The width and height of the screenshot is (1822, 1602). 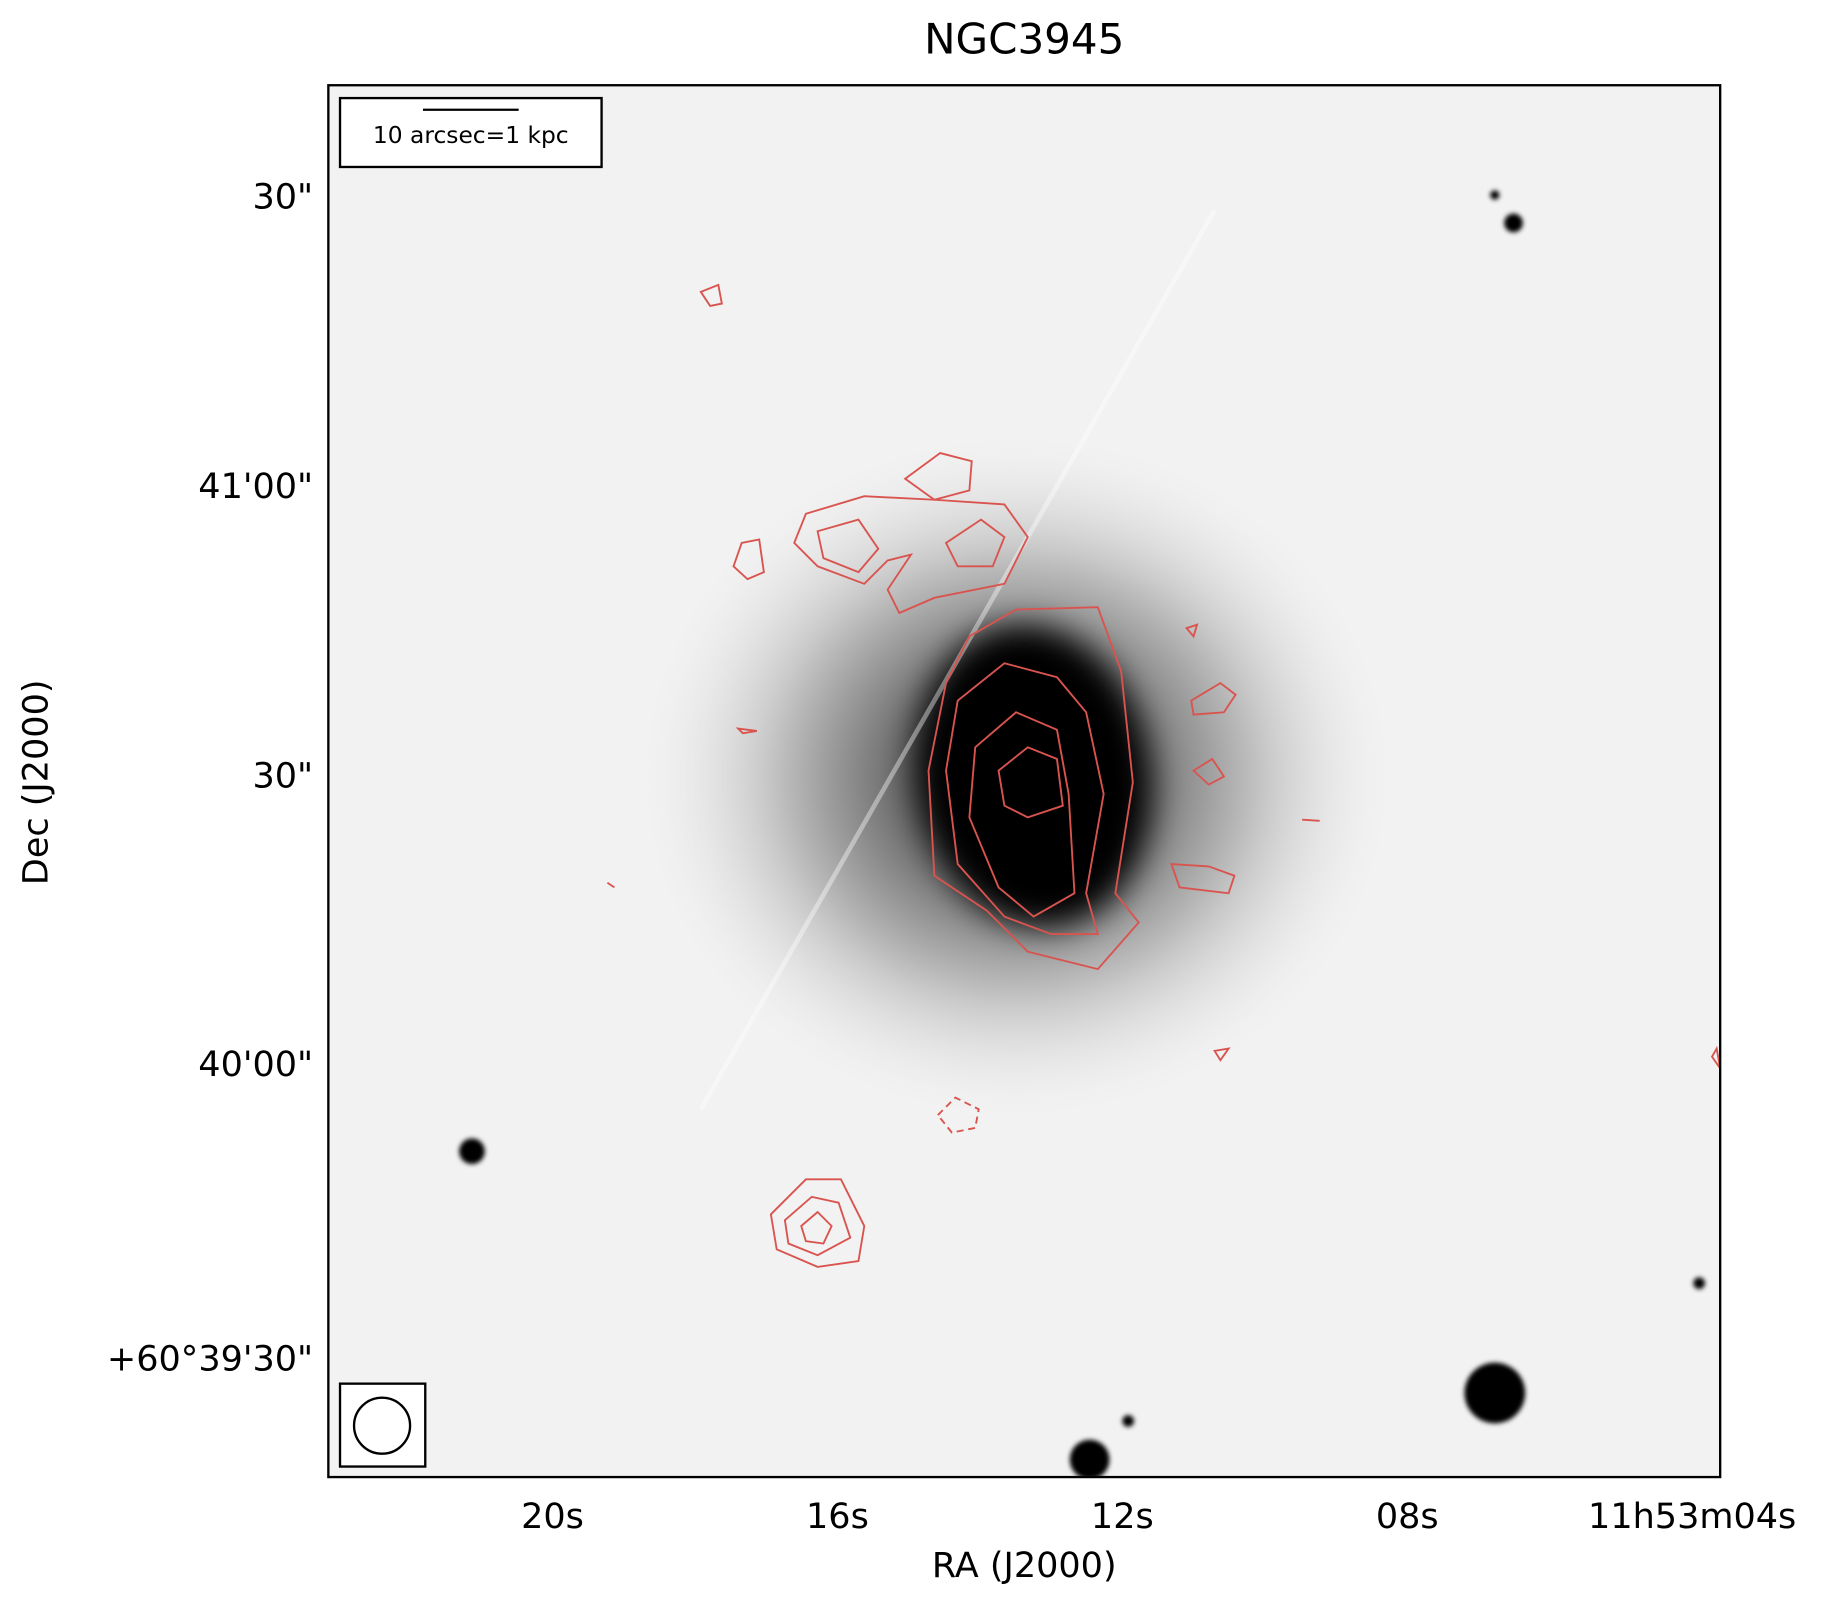 I want to click on x-tick-label: 16s, so click(x=837, y=1516).